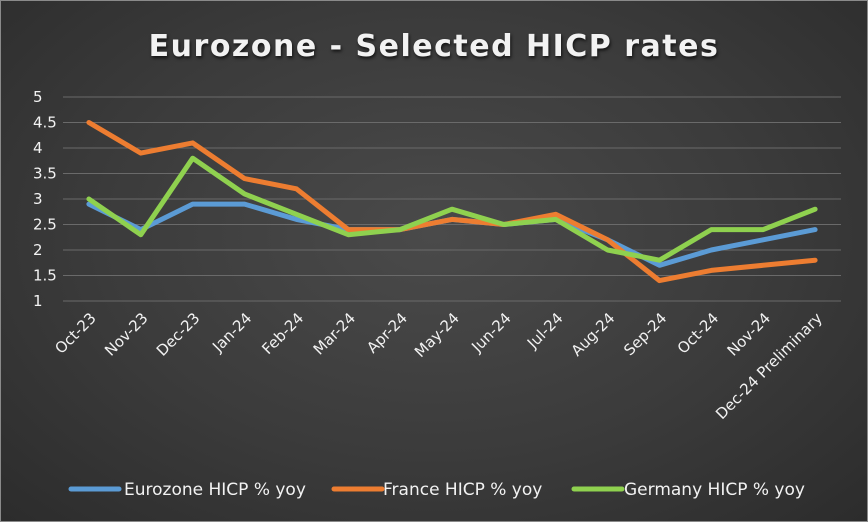 The height and width of the screenshot is (522, 868). Describe the element at coordinates (462, 490) in the screenshot. I see `legend-label: France HICP % yoy` at that location.